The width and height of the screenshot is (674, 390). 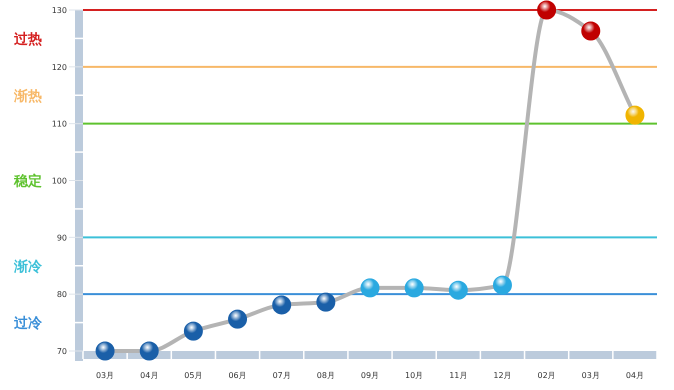 What do you see at coordinates (28, 324) in the screenshot?
I see `ref-line-label: 过冷` at bounding box center [28, 324].